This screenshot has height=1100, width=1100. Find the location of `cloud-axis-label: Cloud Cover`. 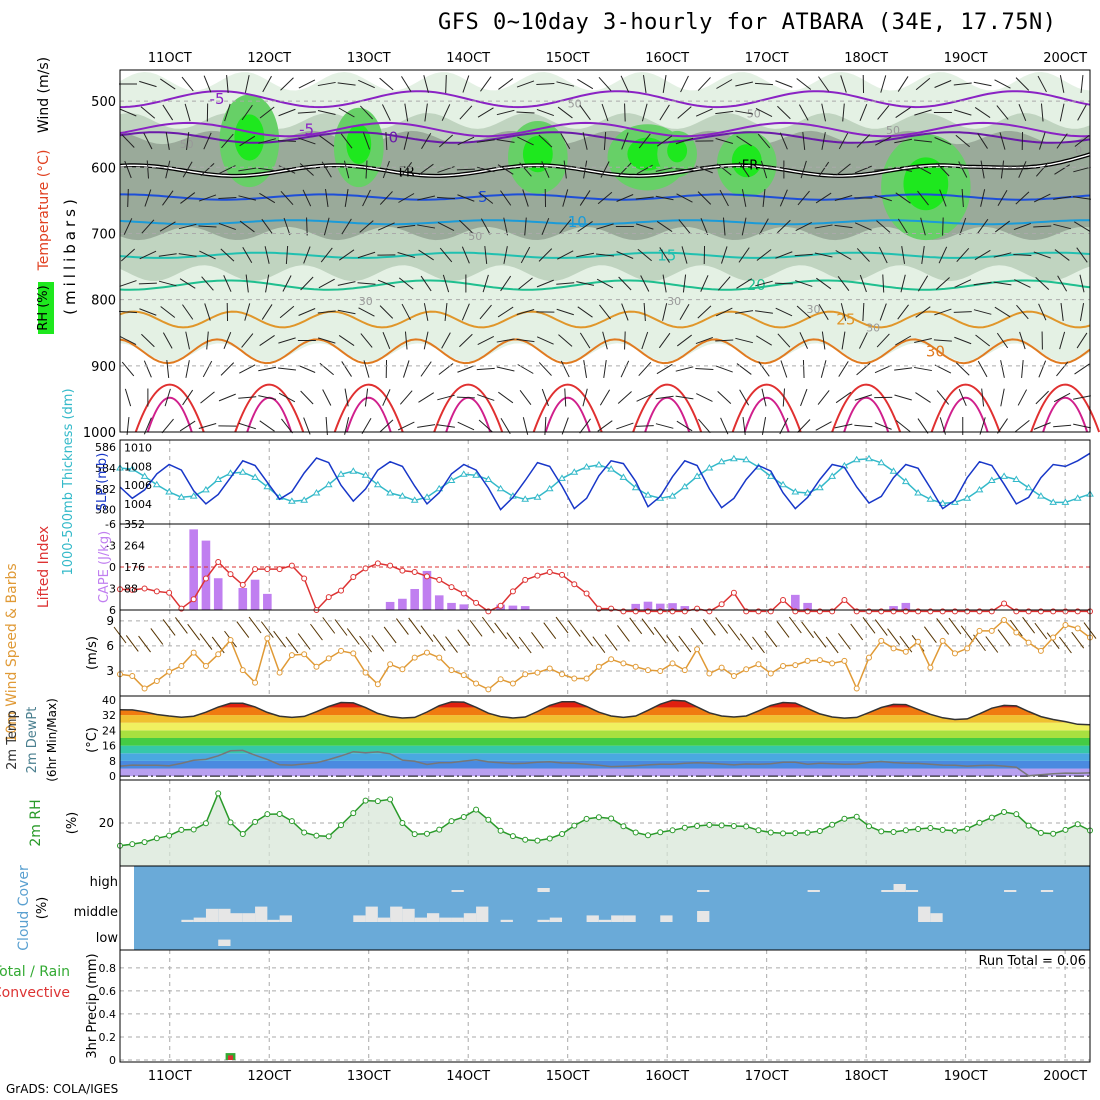

cloud-axis-label: Cloud Cover is located at coordinates (24, 908).